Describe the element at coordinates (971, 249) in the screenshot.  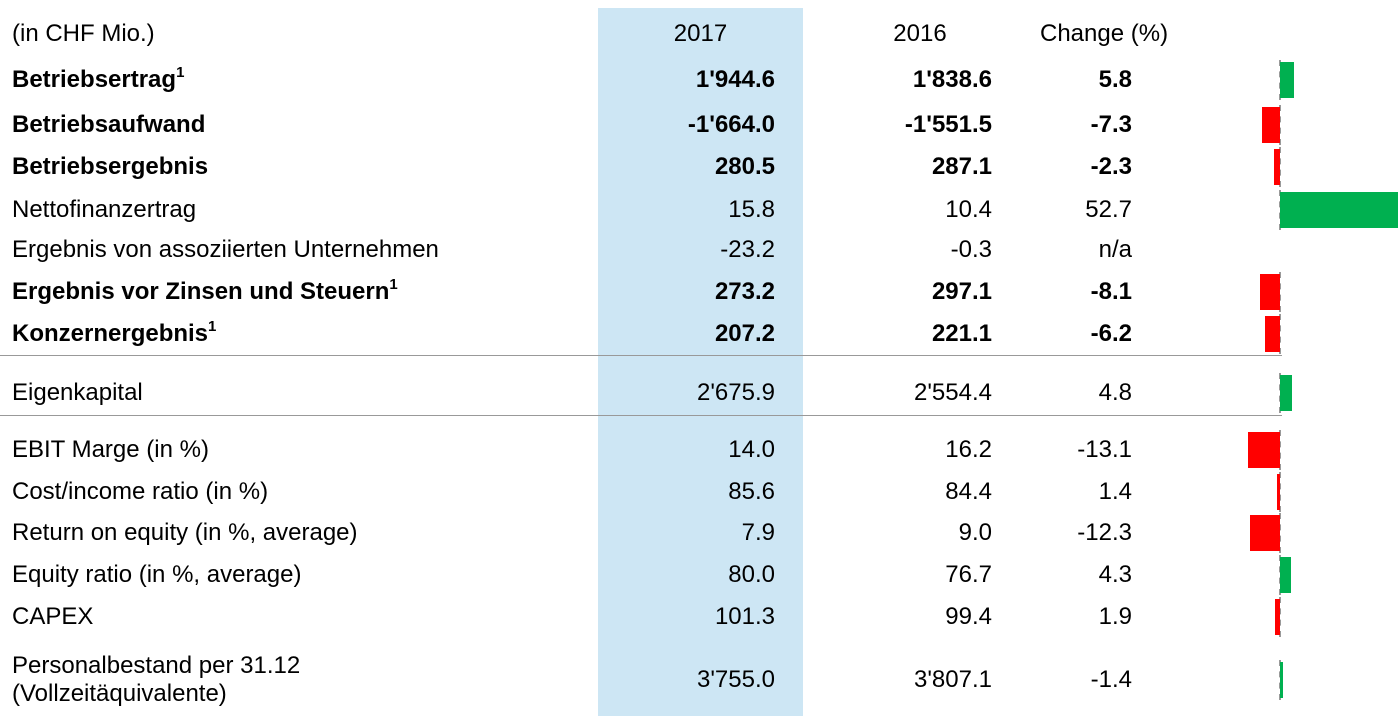
I see `value-2016: -0.3` at that location.